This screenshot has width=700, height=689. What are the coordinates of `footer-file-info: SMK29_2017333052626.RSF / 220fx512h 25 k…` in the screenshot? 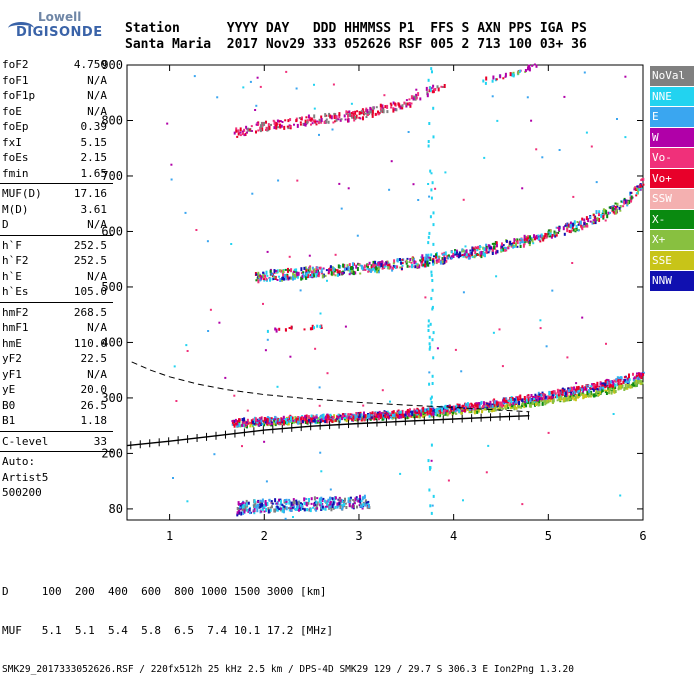 It's located at (288, 669).